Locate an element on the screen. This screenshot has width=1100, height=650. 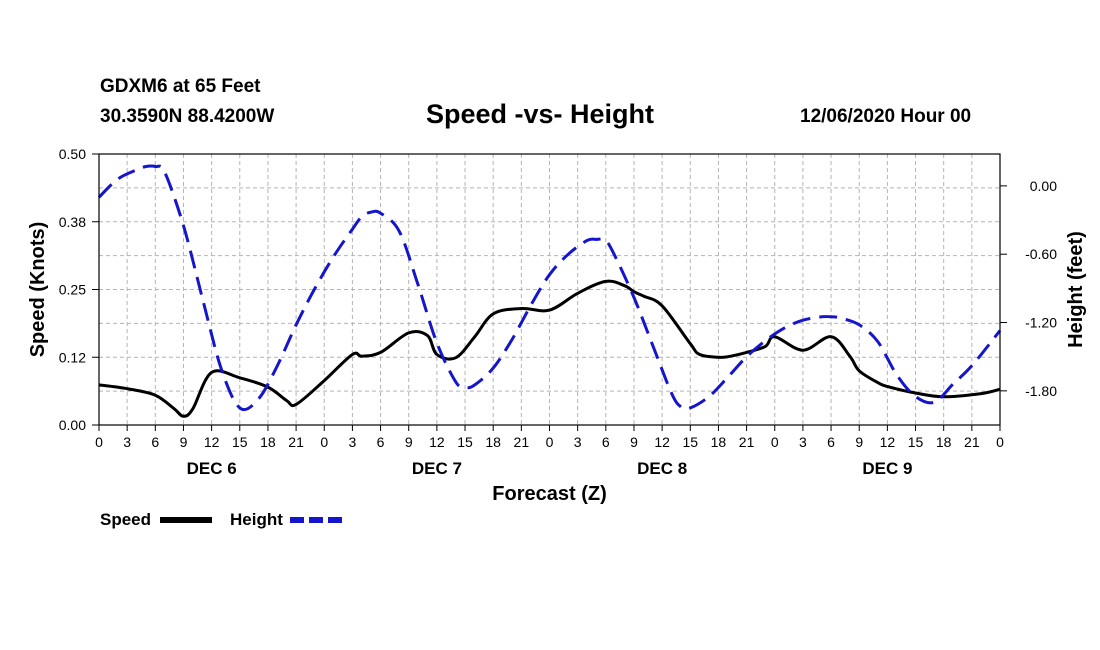
legend-speed-label: Speed is located at coordinates (125, 519).